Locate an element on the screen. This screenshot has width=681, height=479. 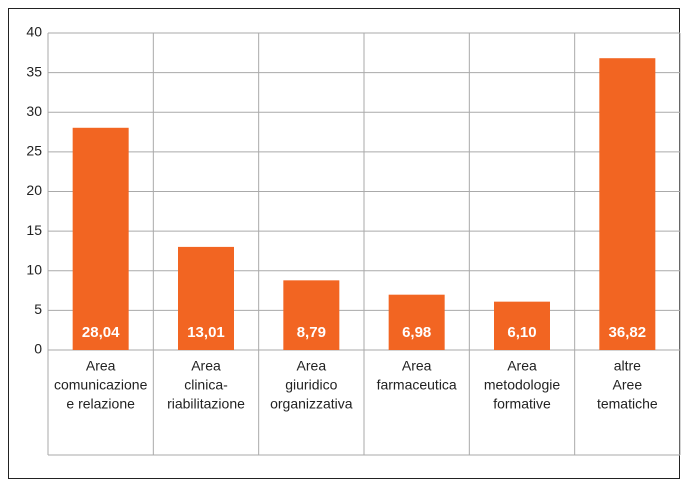
x-tick-label: formative is located at coordinates (522, 404).